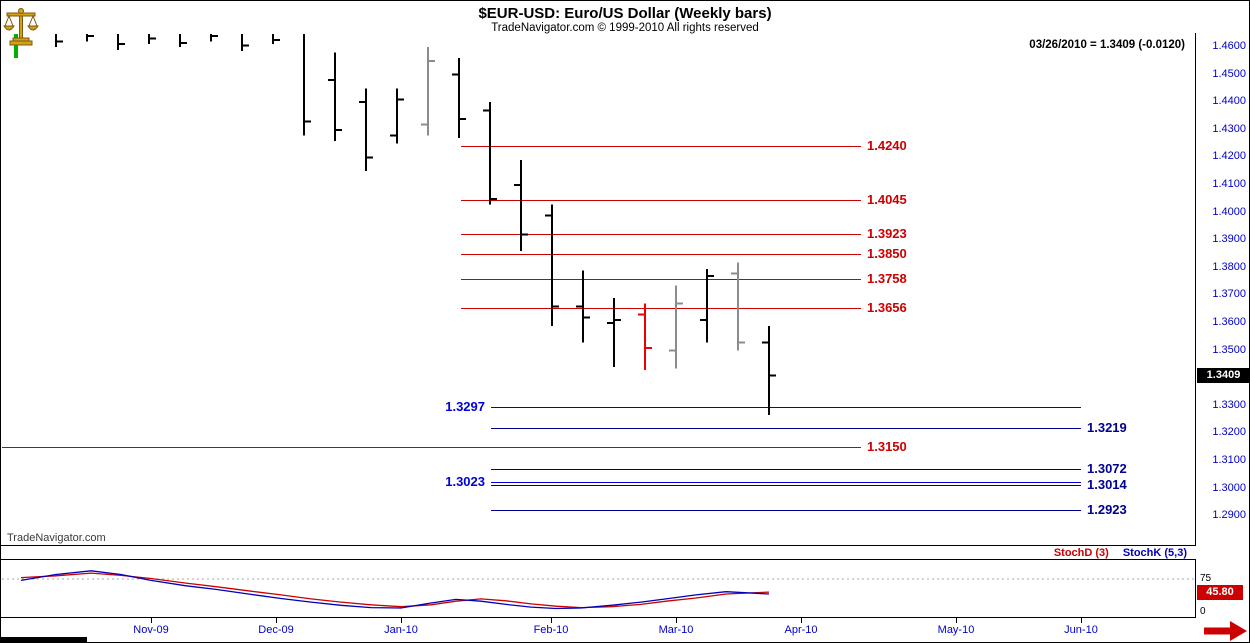  Describe the element at coordinates (1120, 553) in the screenshot. I see `stoch-legend: StochD (3) StochK (5,3)` at that location.